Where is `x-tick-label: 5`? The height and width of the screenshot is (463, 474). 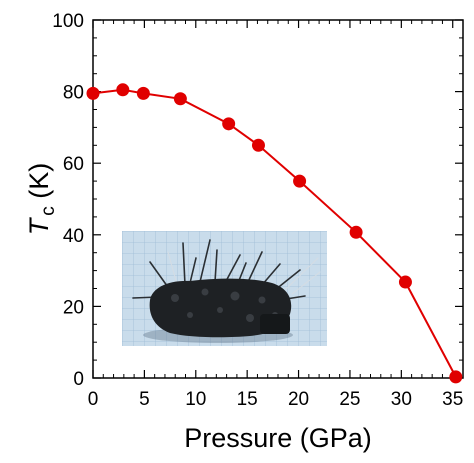 x-tick-label: 5 is located at coordinates (144, 399).